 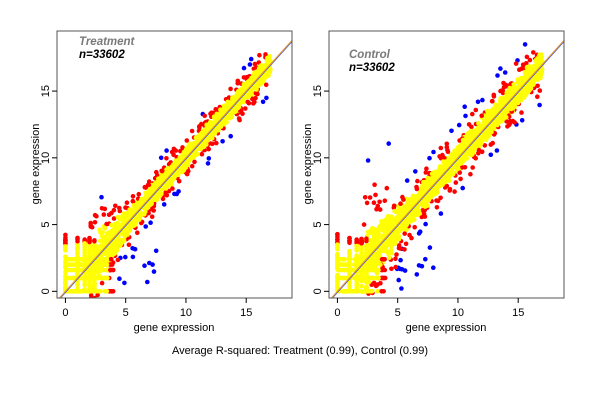 What do you see at coordinates (186, 313) in the screenshot?
I see `x-tick-label: 10` at bounding box center [186, 313].